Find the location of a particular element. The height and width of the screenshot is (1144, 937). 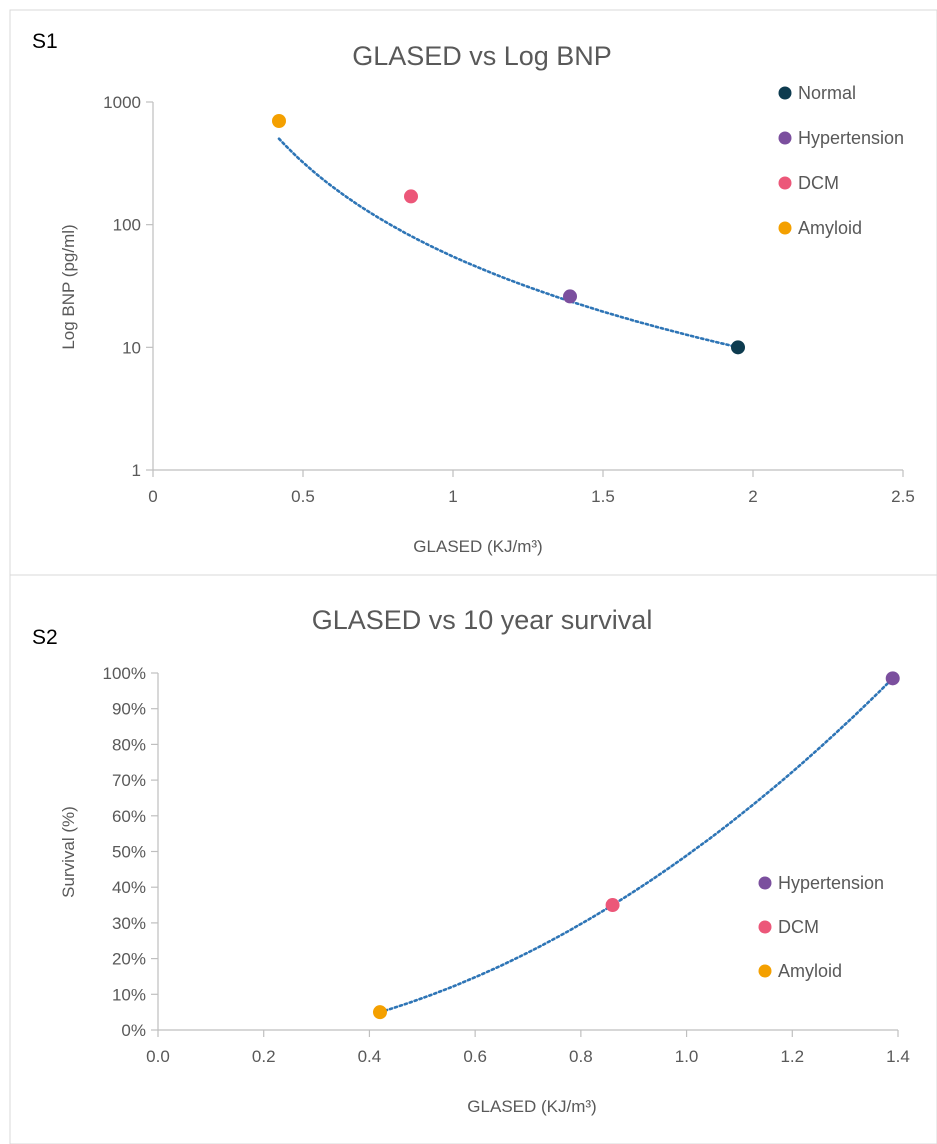

chart-s2-xlabel: GLASED (KJ/m³) is located at coordinates (531, 1106).